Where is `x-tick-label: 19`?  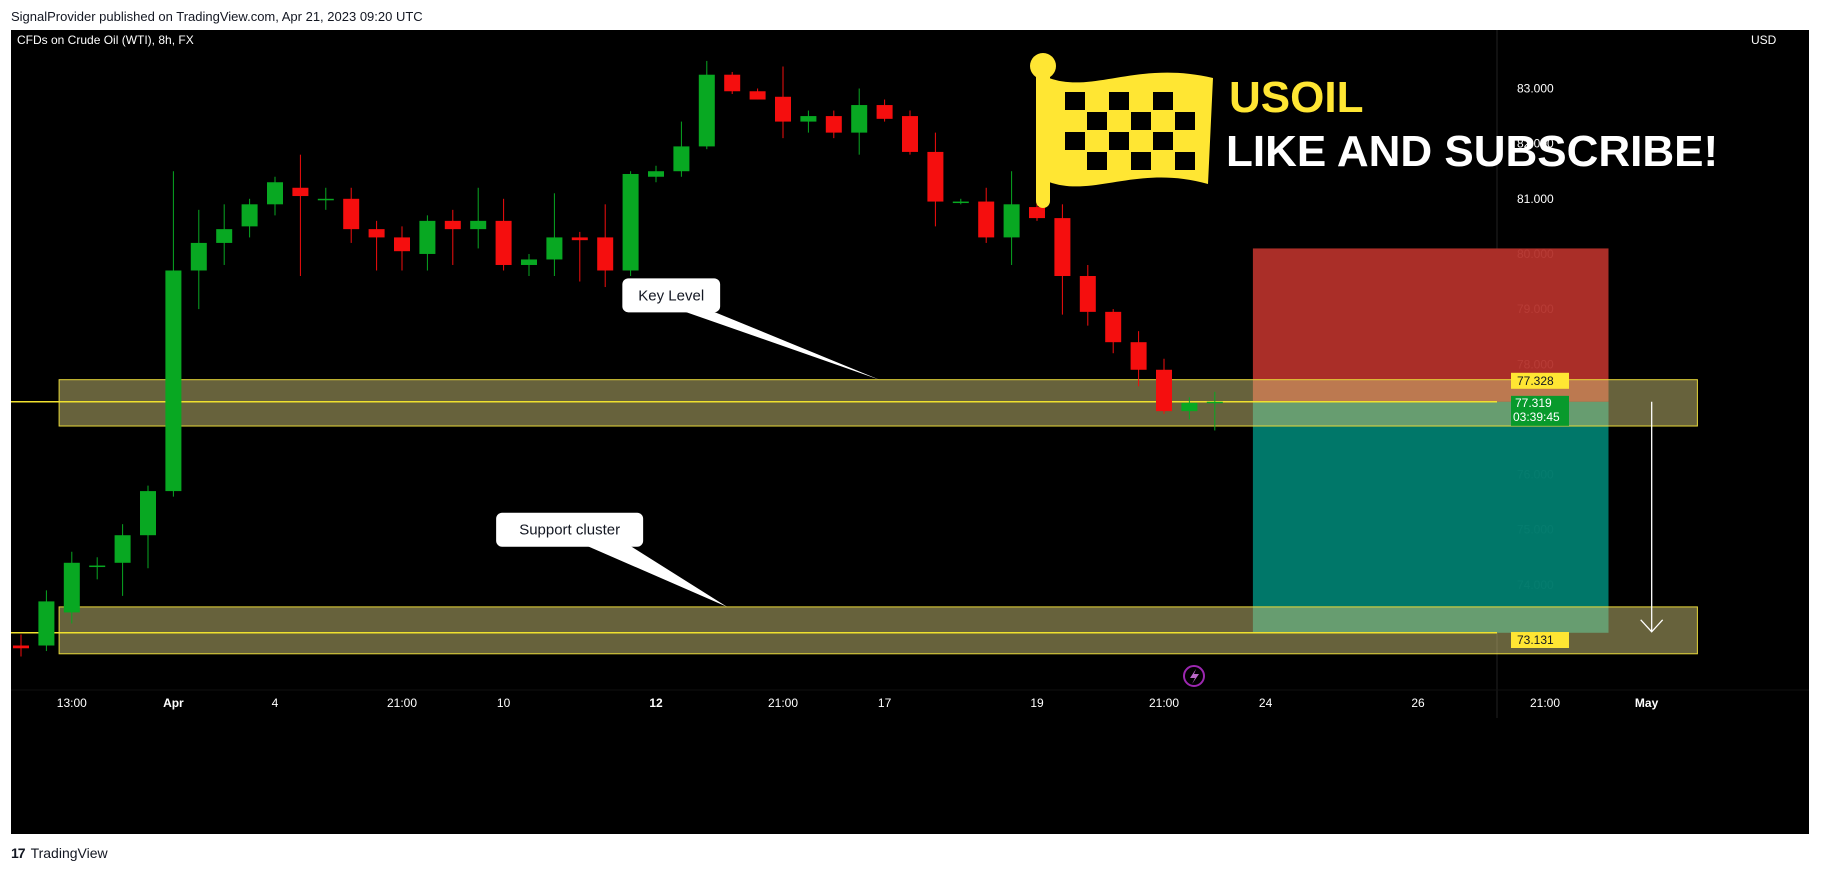 x-tick-label: 19 is located at coordinates (1037, 703).